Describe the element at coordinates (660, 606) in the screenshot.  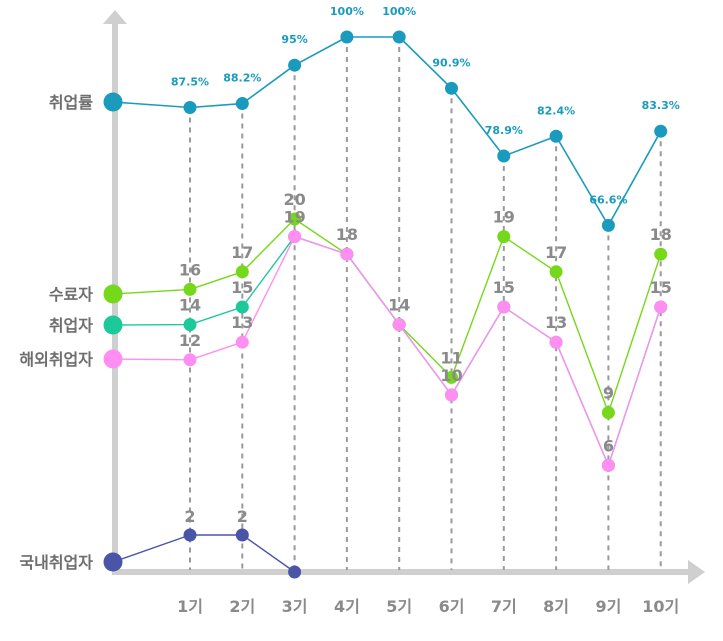
I see `x-tick-label: 10기` at that location.